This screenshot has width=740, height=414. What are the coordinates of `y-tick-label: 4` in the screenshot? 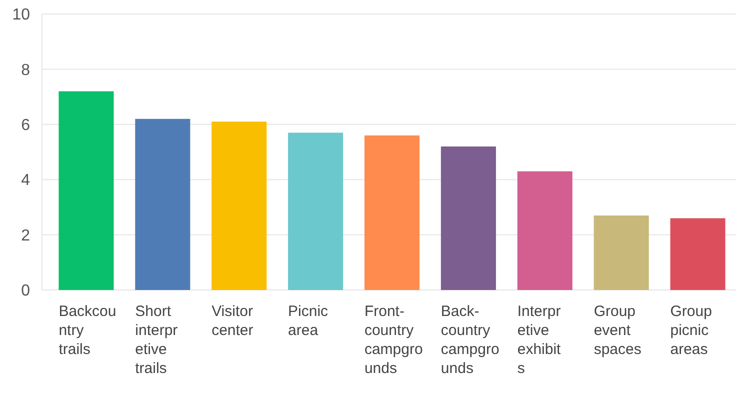 It's located at (25, 181).